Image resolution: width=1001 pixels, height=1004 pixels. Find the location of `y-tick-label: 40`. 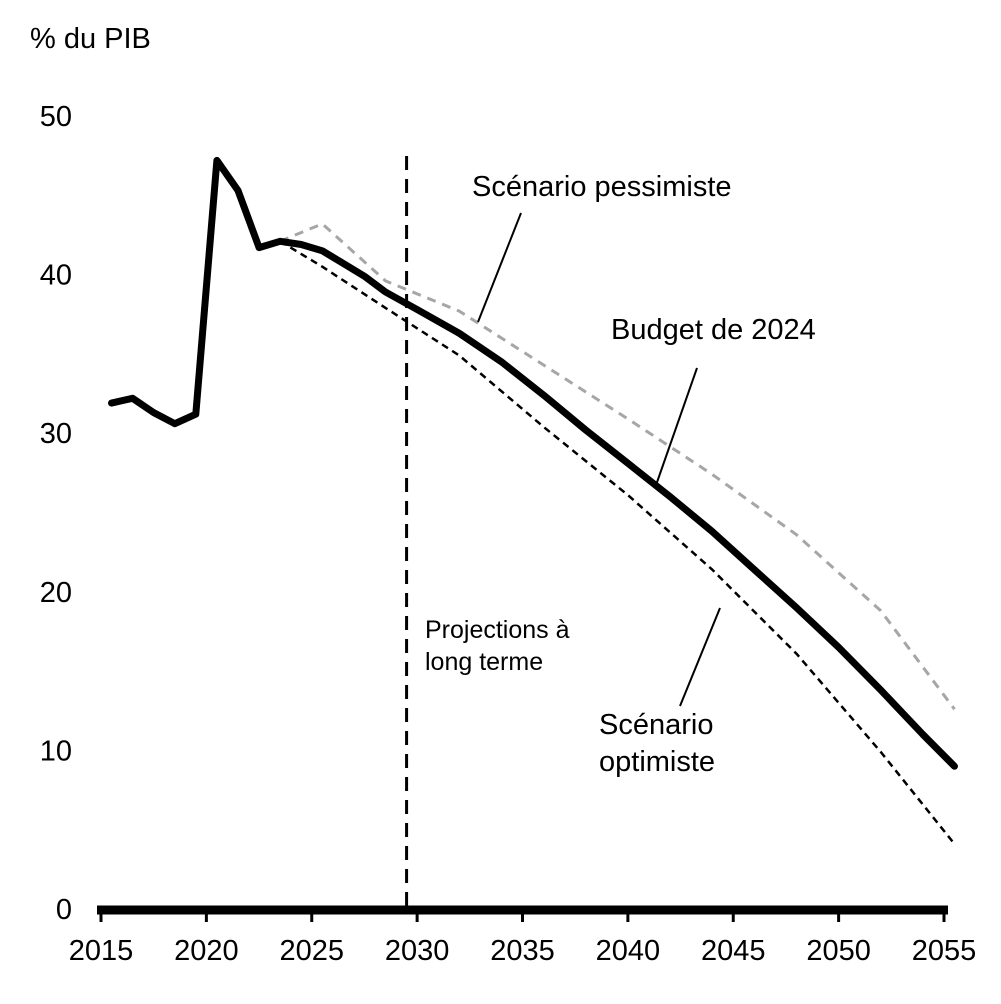

y-tick-label: 40 is located at coordinates (56, 276).